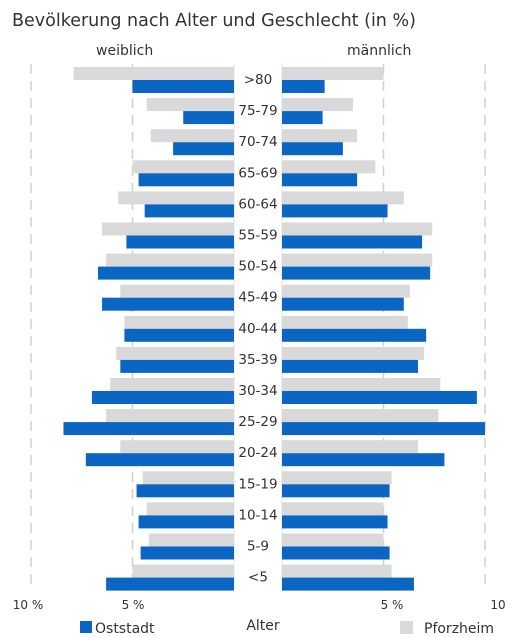 The height and width of the screenshot is (637, 530). I want to click on age-label-20-24: 20-24, so click(257, 453).